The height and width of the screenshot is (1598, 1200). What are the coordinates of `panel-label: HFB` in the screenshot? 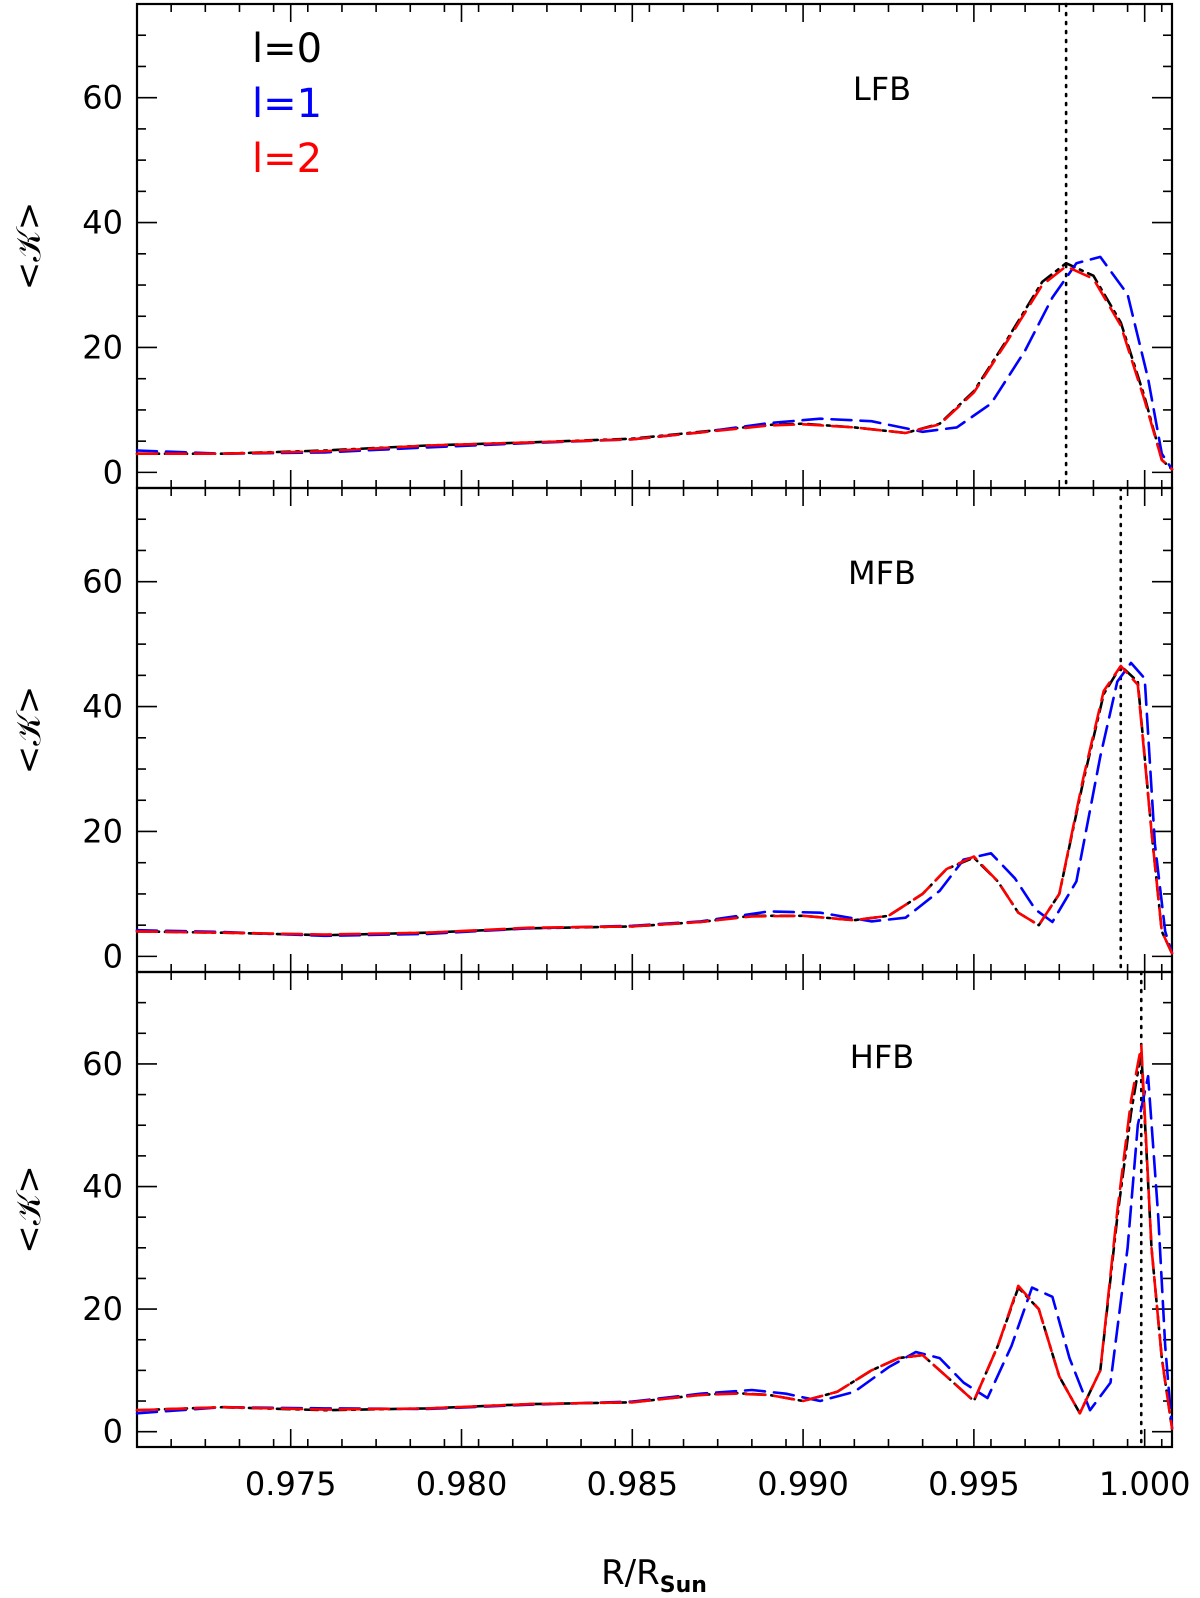 It's located at (882, 1057).